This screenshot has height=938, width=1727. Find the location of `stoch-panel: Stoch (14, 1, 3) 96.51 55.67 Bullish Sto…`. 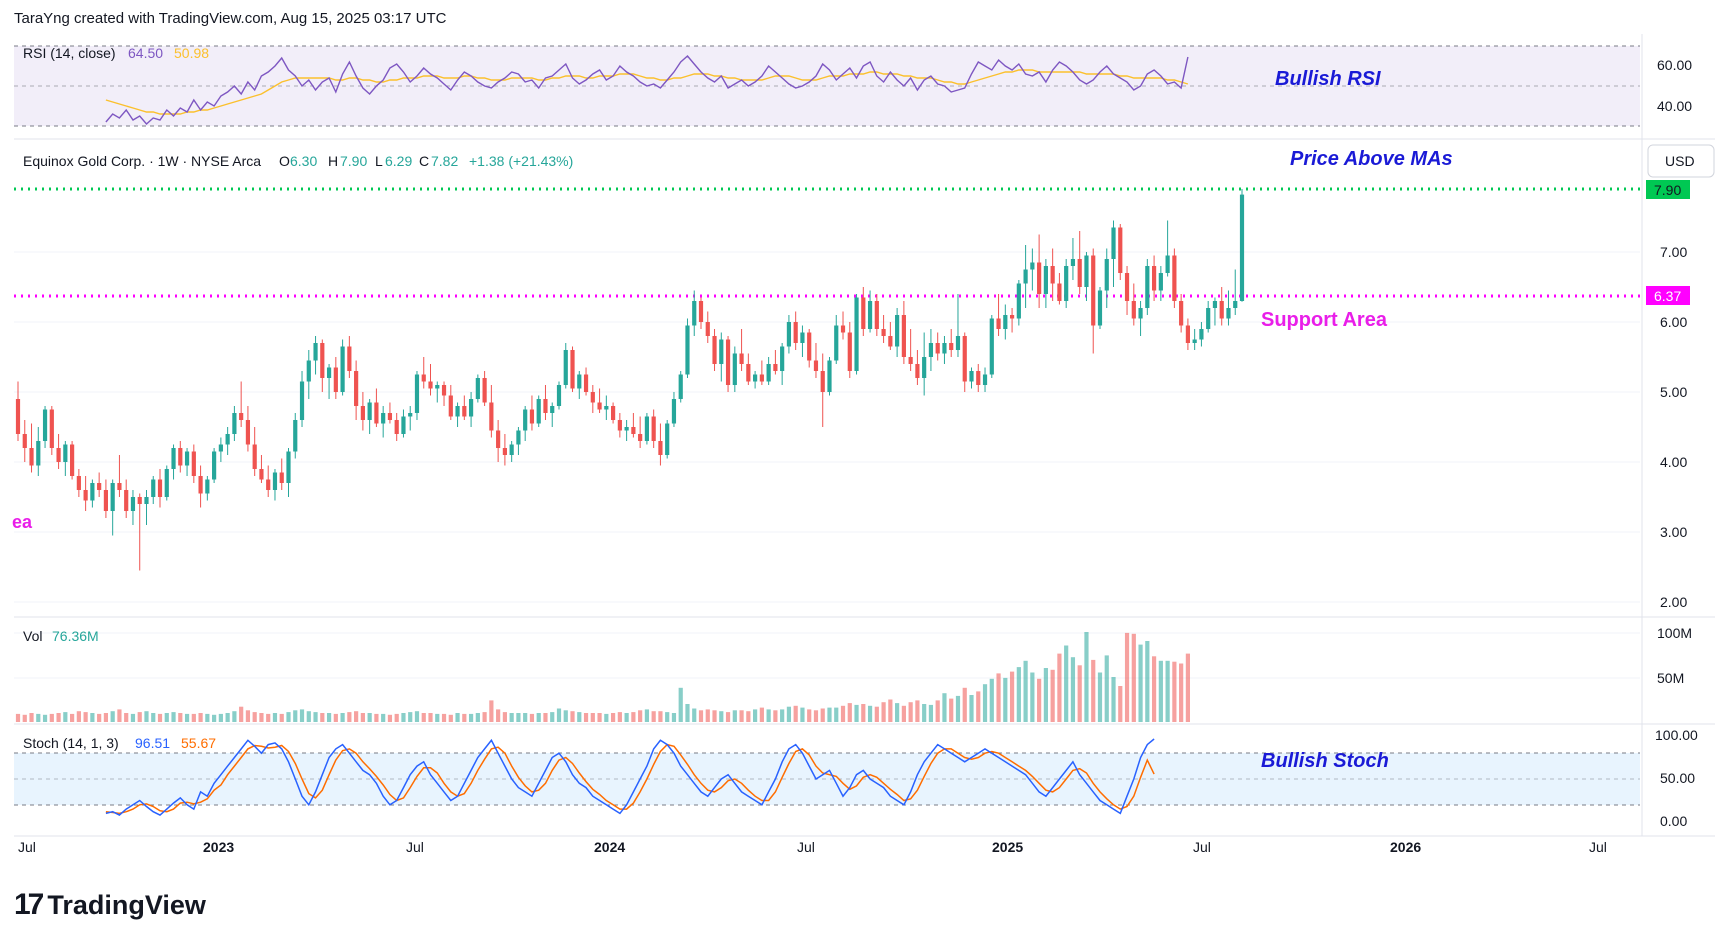

stoch-panel: Stoch (14, 1, 3) 96.51 55.67 Bullish Sto… is located at coordinates (856, 778).